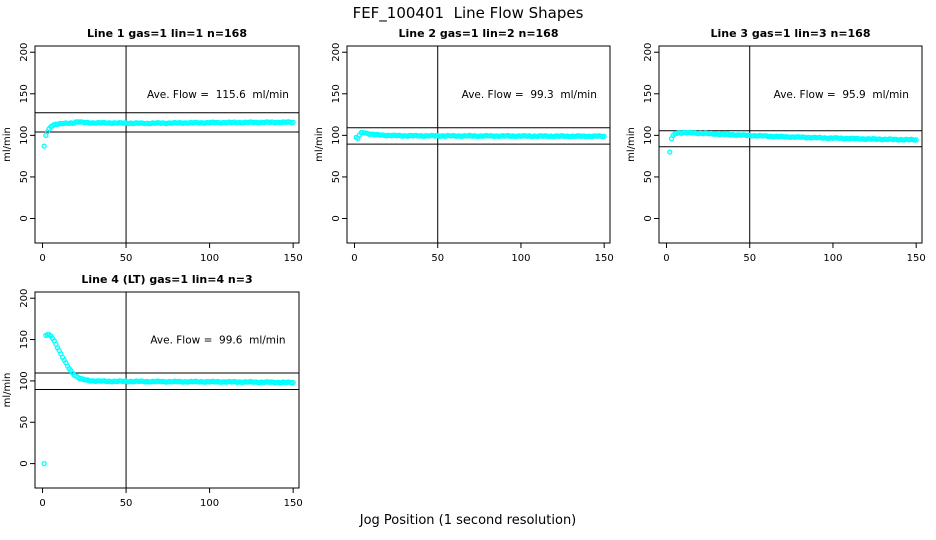 Image resolution: width=936 pixels, height=540 pixels. What do you see at coordinates (478, 33) in the screenshot?
I see `subplot-title: Line 2 gas=1 lin=2 n=168` at bounding box center [478, 33].